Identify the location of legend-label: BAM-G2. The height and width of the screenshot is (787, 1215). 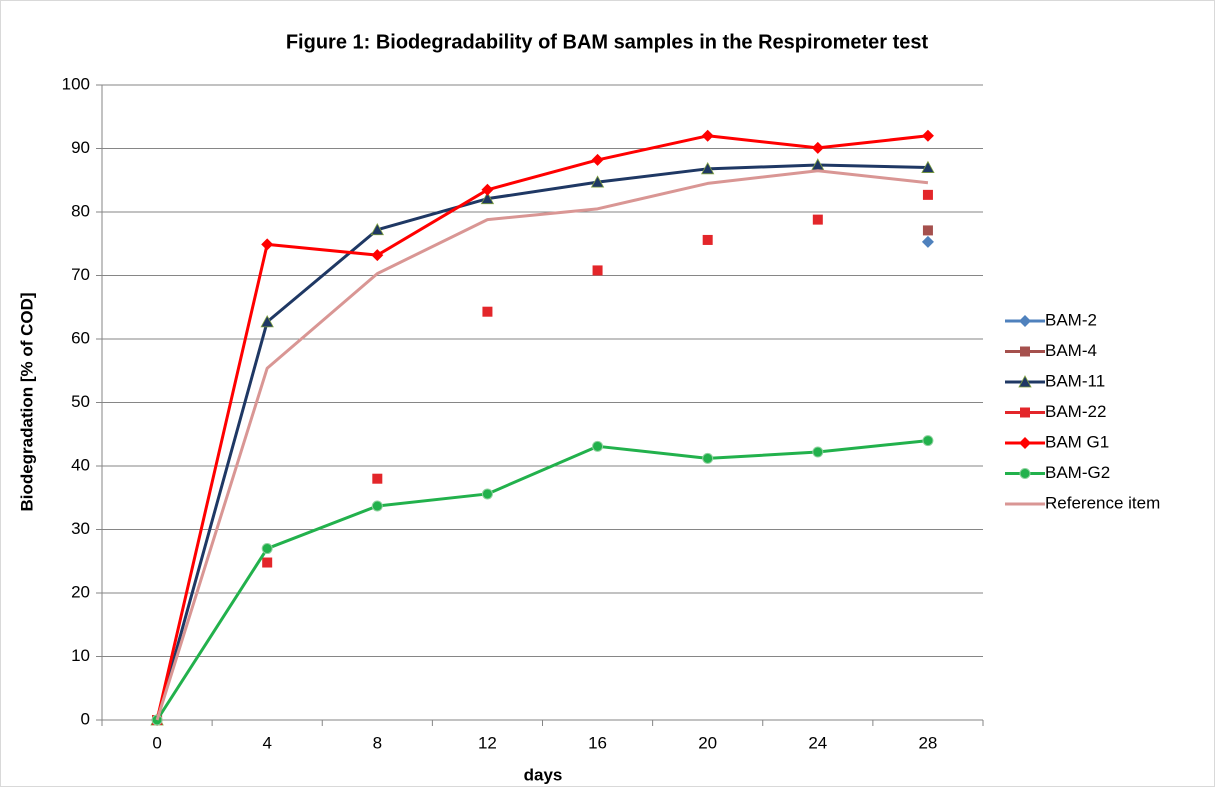
(1077, 472).